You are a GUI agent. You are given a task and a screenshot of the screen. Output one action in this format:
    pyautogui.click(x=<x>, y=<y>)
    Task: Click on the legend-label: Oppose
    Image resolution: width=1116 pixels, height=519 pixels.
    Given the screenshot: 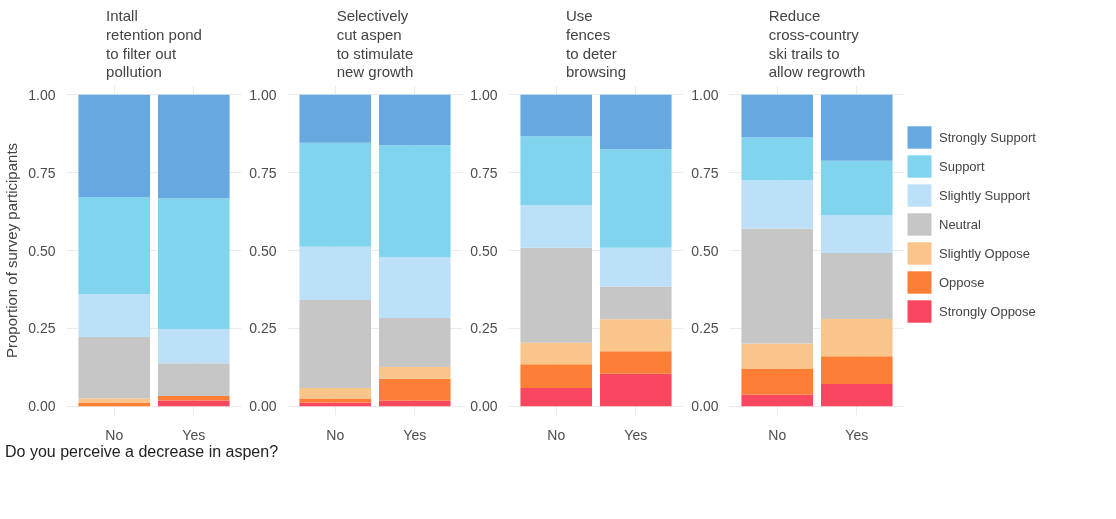 What is the action you would take?
    pyautogui.click(x=962, y=282)
    